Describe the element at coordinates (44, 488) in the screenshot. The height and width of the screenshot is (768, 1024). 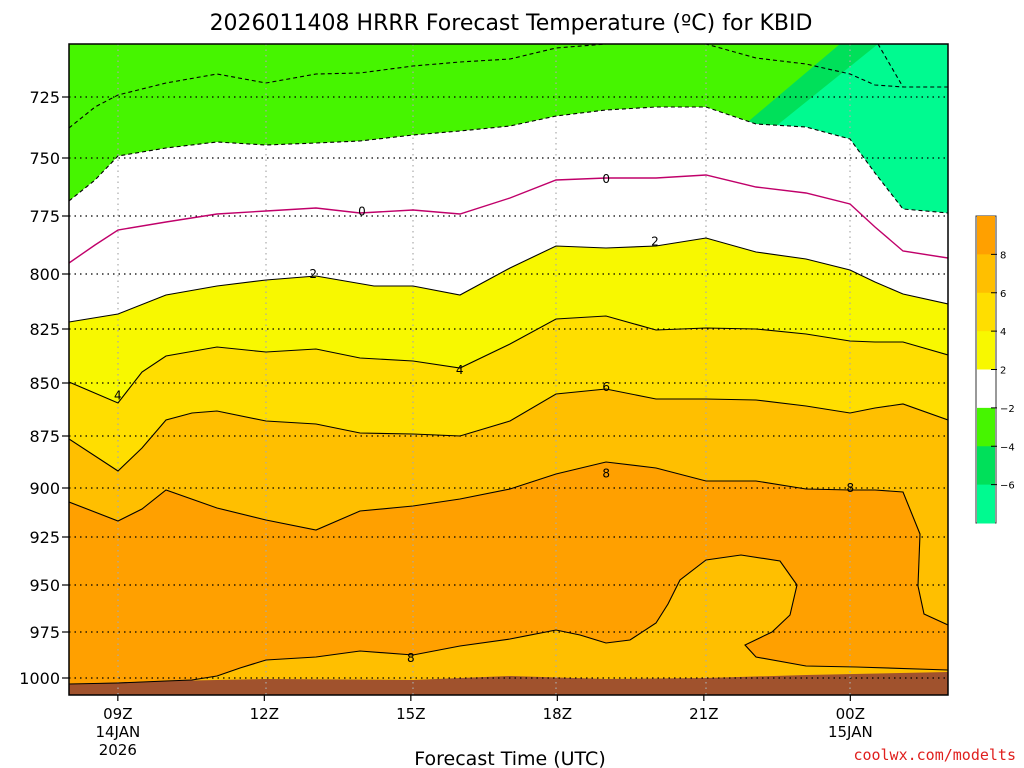
I see `y-tick-label: 900` at that location.